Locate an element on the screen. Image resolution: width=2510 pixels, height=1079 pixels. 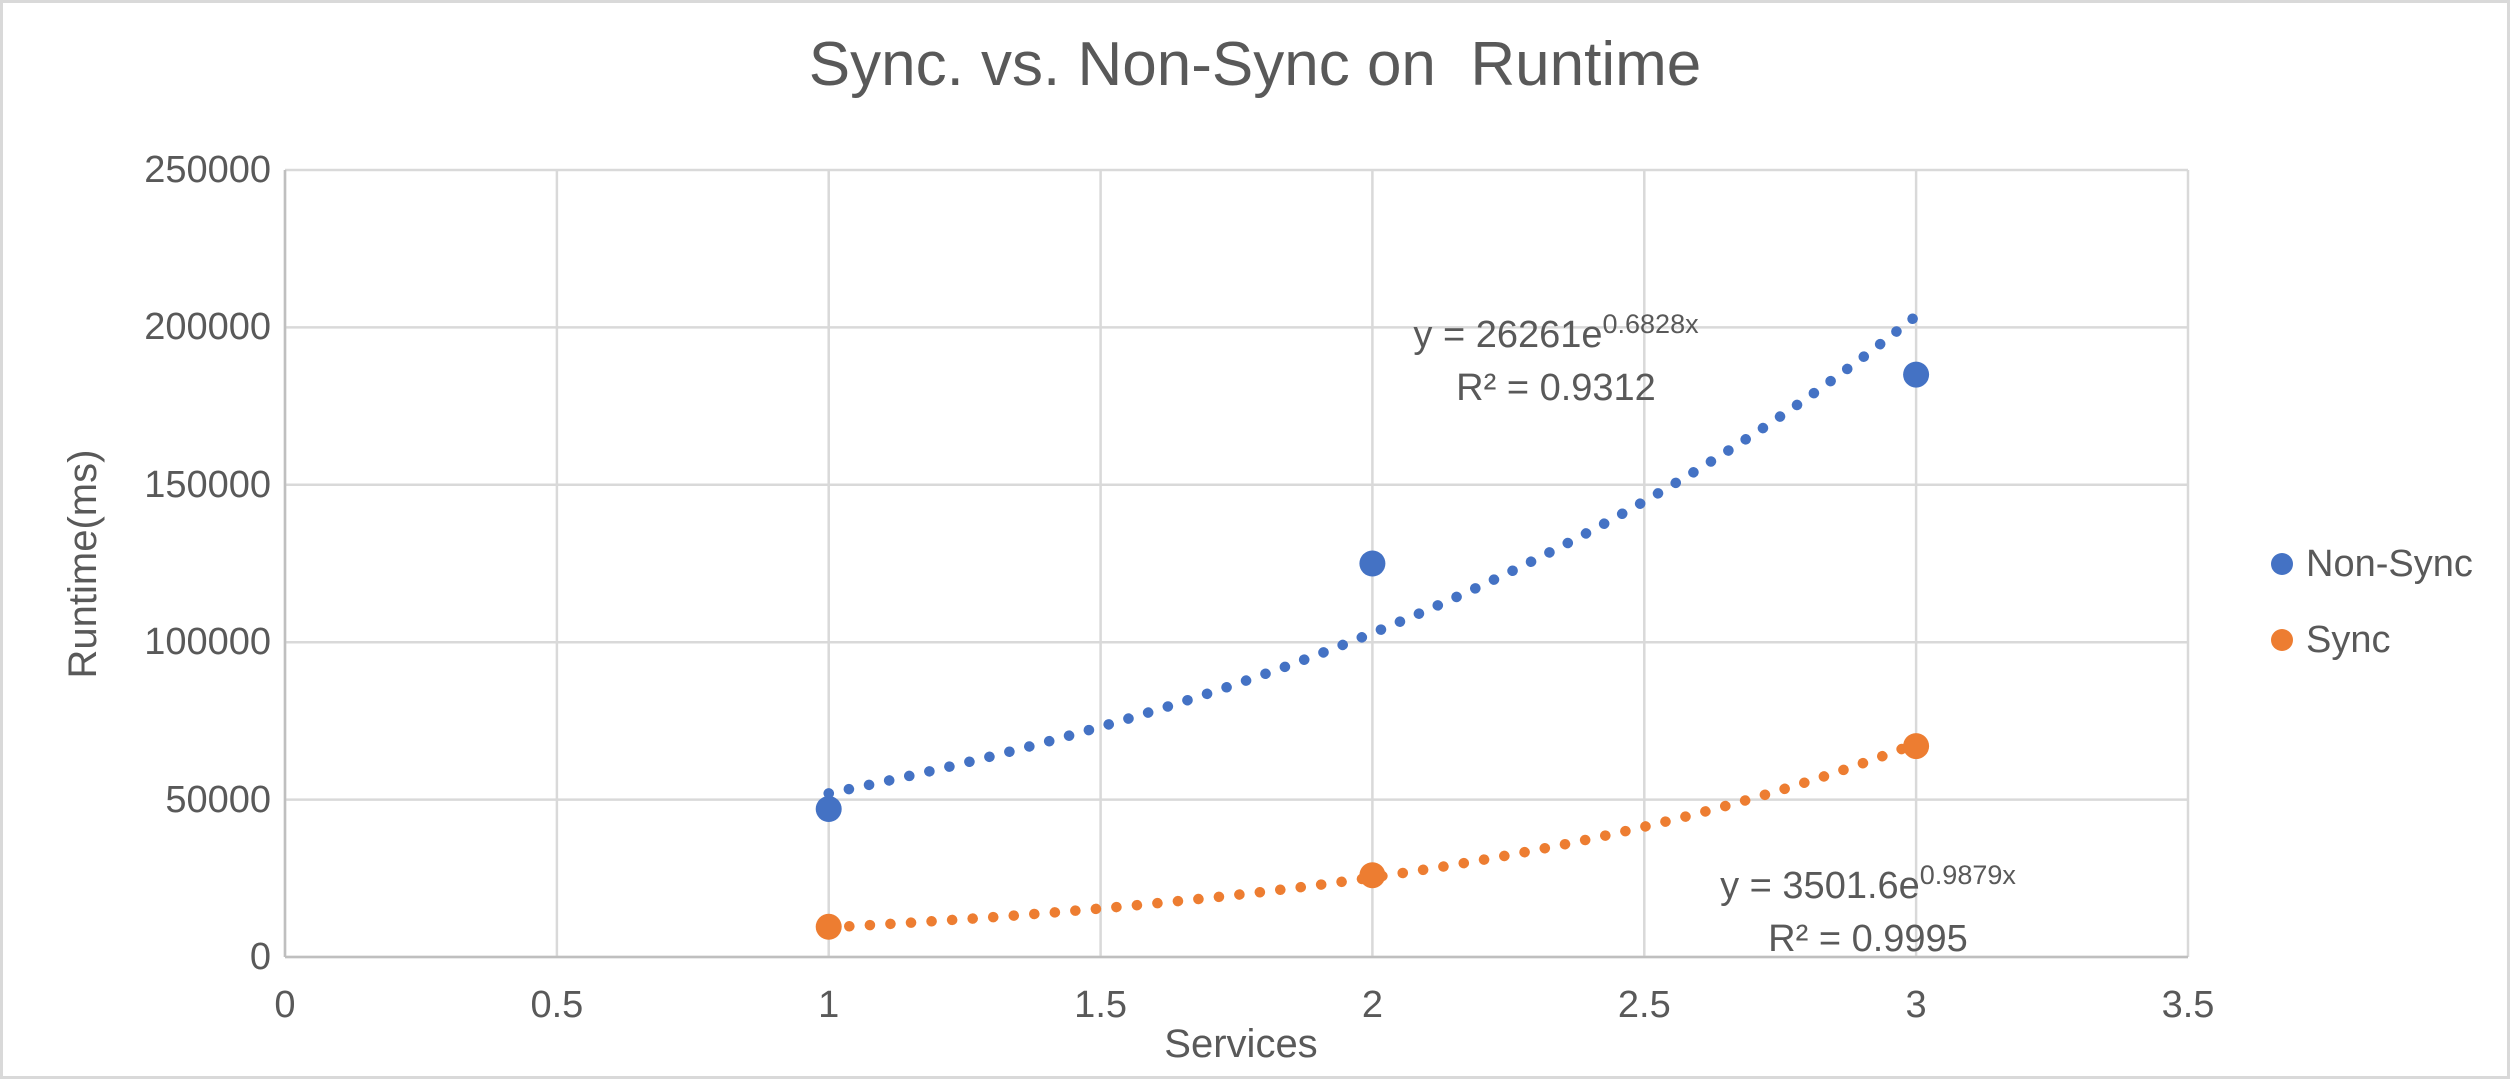
chart-title: Sync. vs. Non-Sync on Runtime is located at coordinates (1255, 64).